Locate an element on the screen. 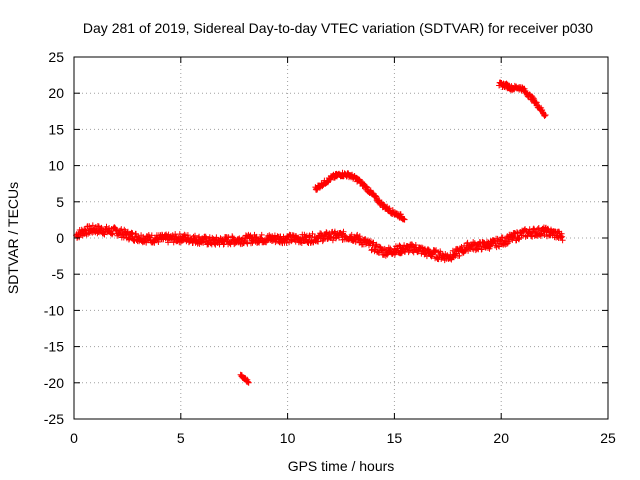  x-tick-label: 0 is located at coordinates (74, 438).